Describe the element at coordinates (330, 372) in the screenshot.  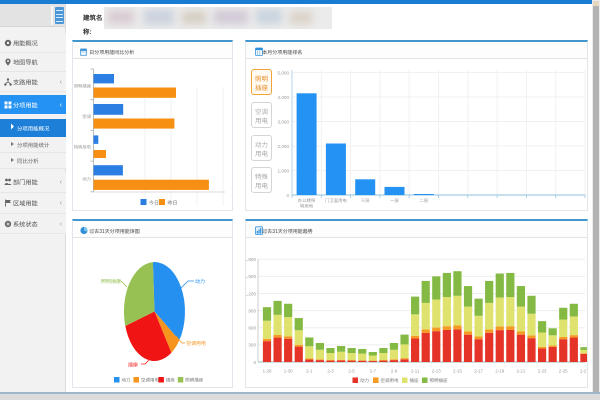
I see `svg-text: 2-3` at that location.